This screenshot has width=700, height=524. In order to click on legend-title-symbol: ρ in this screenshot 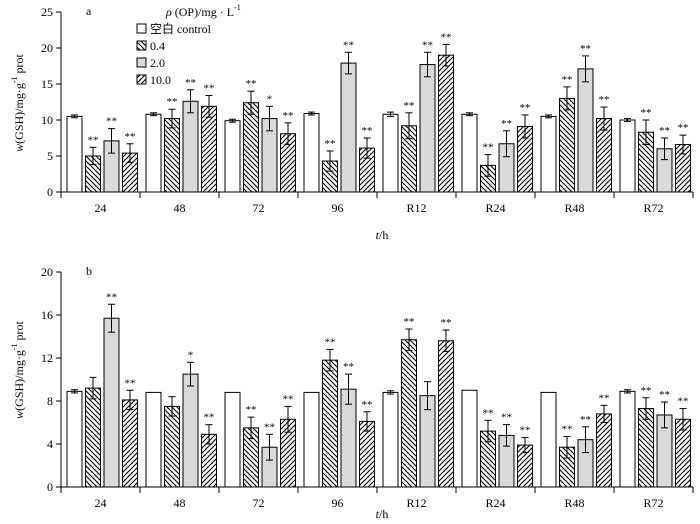, I will do `click(168, 12)`.